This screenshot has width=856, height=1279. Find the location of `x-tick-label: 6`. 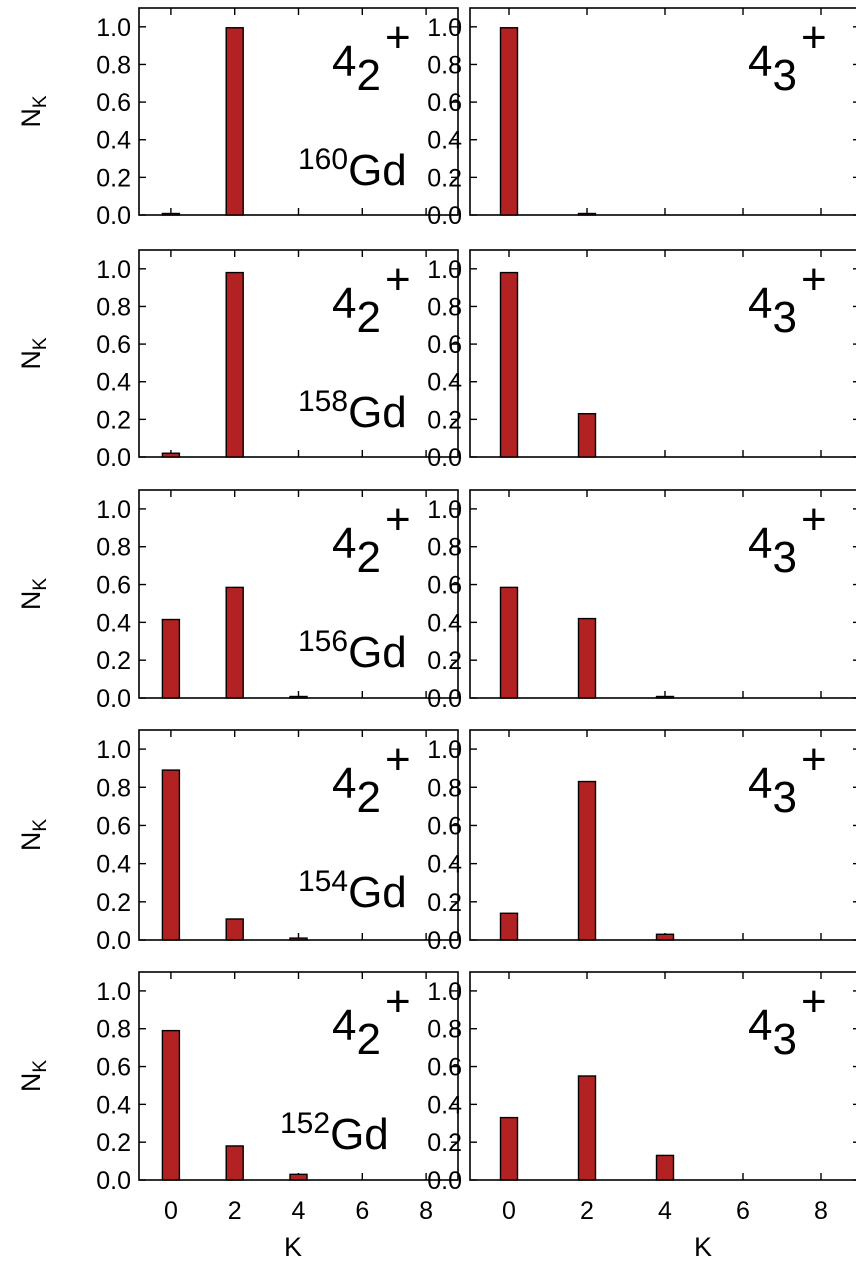

x-tick-label: 6 is located at coordinates (362, 1211).